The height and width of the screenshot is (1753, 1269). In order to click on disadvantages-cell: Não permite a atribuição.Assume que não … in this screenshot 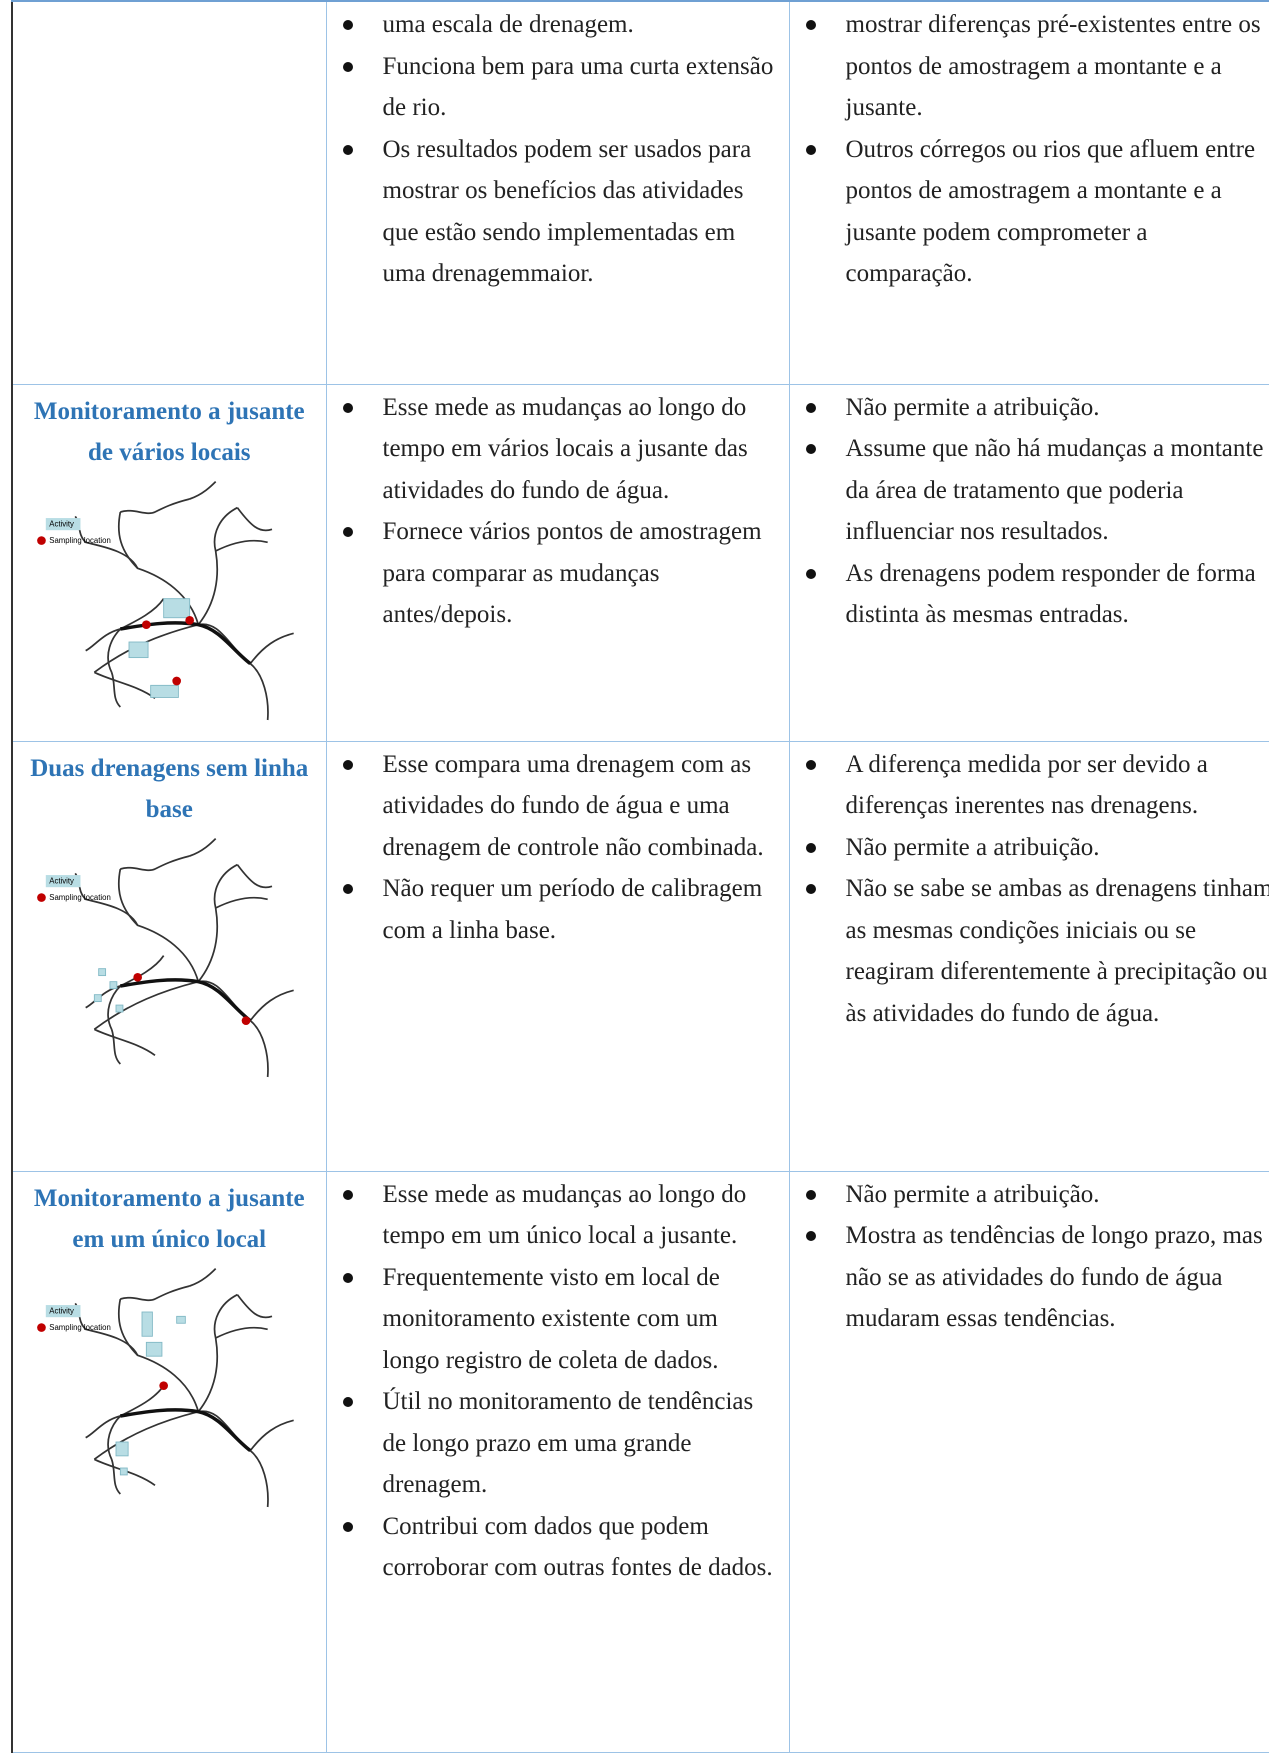, I will do `click(1029, 562)`.